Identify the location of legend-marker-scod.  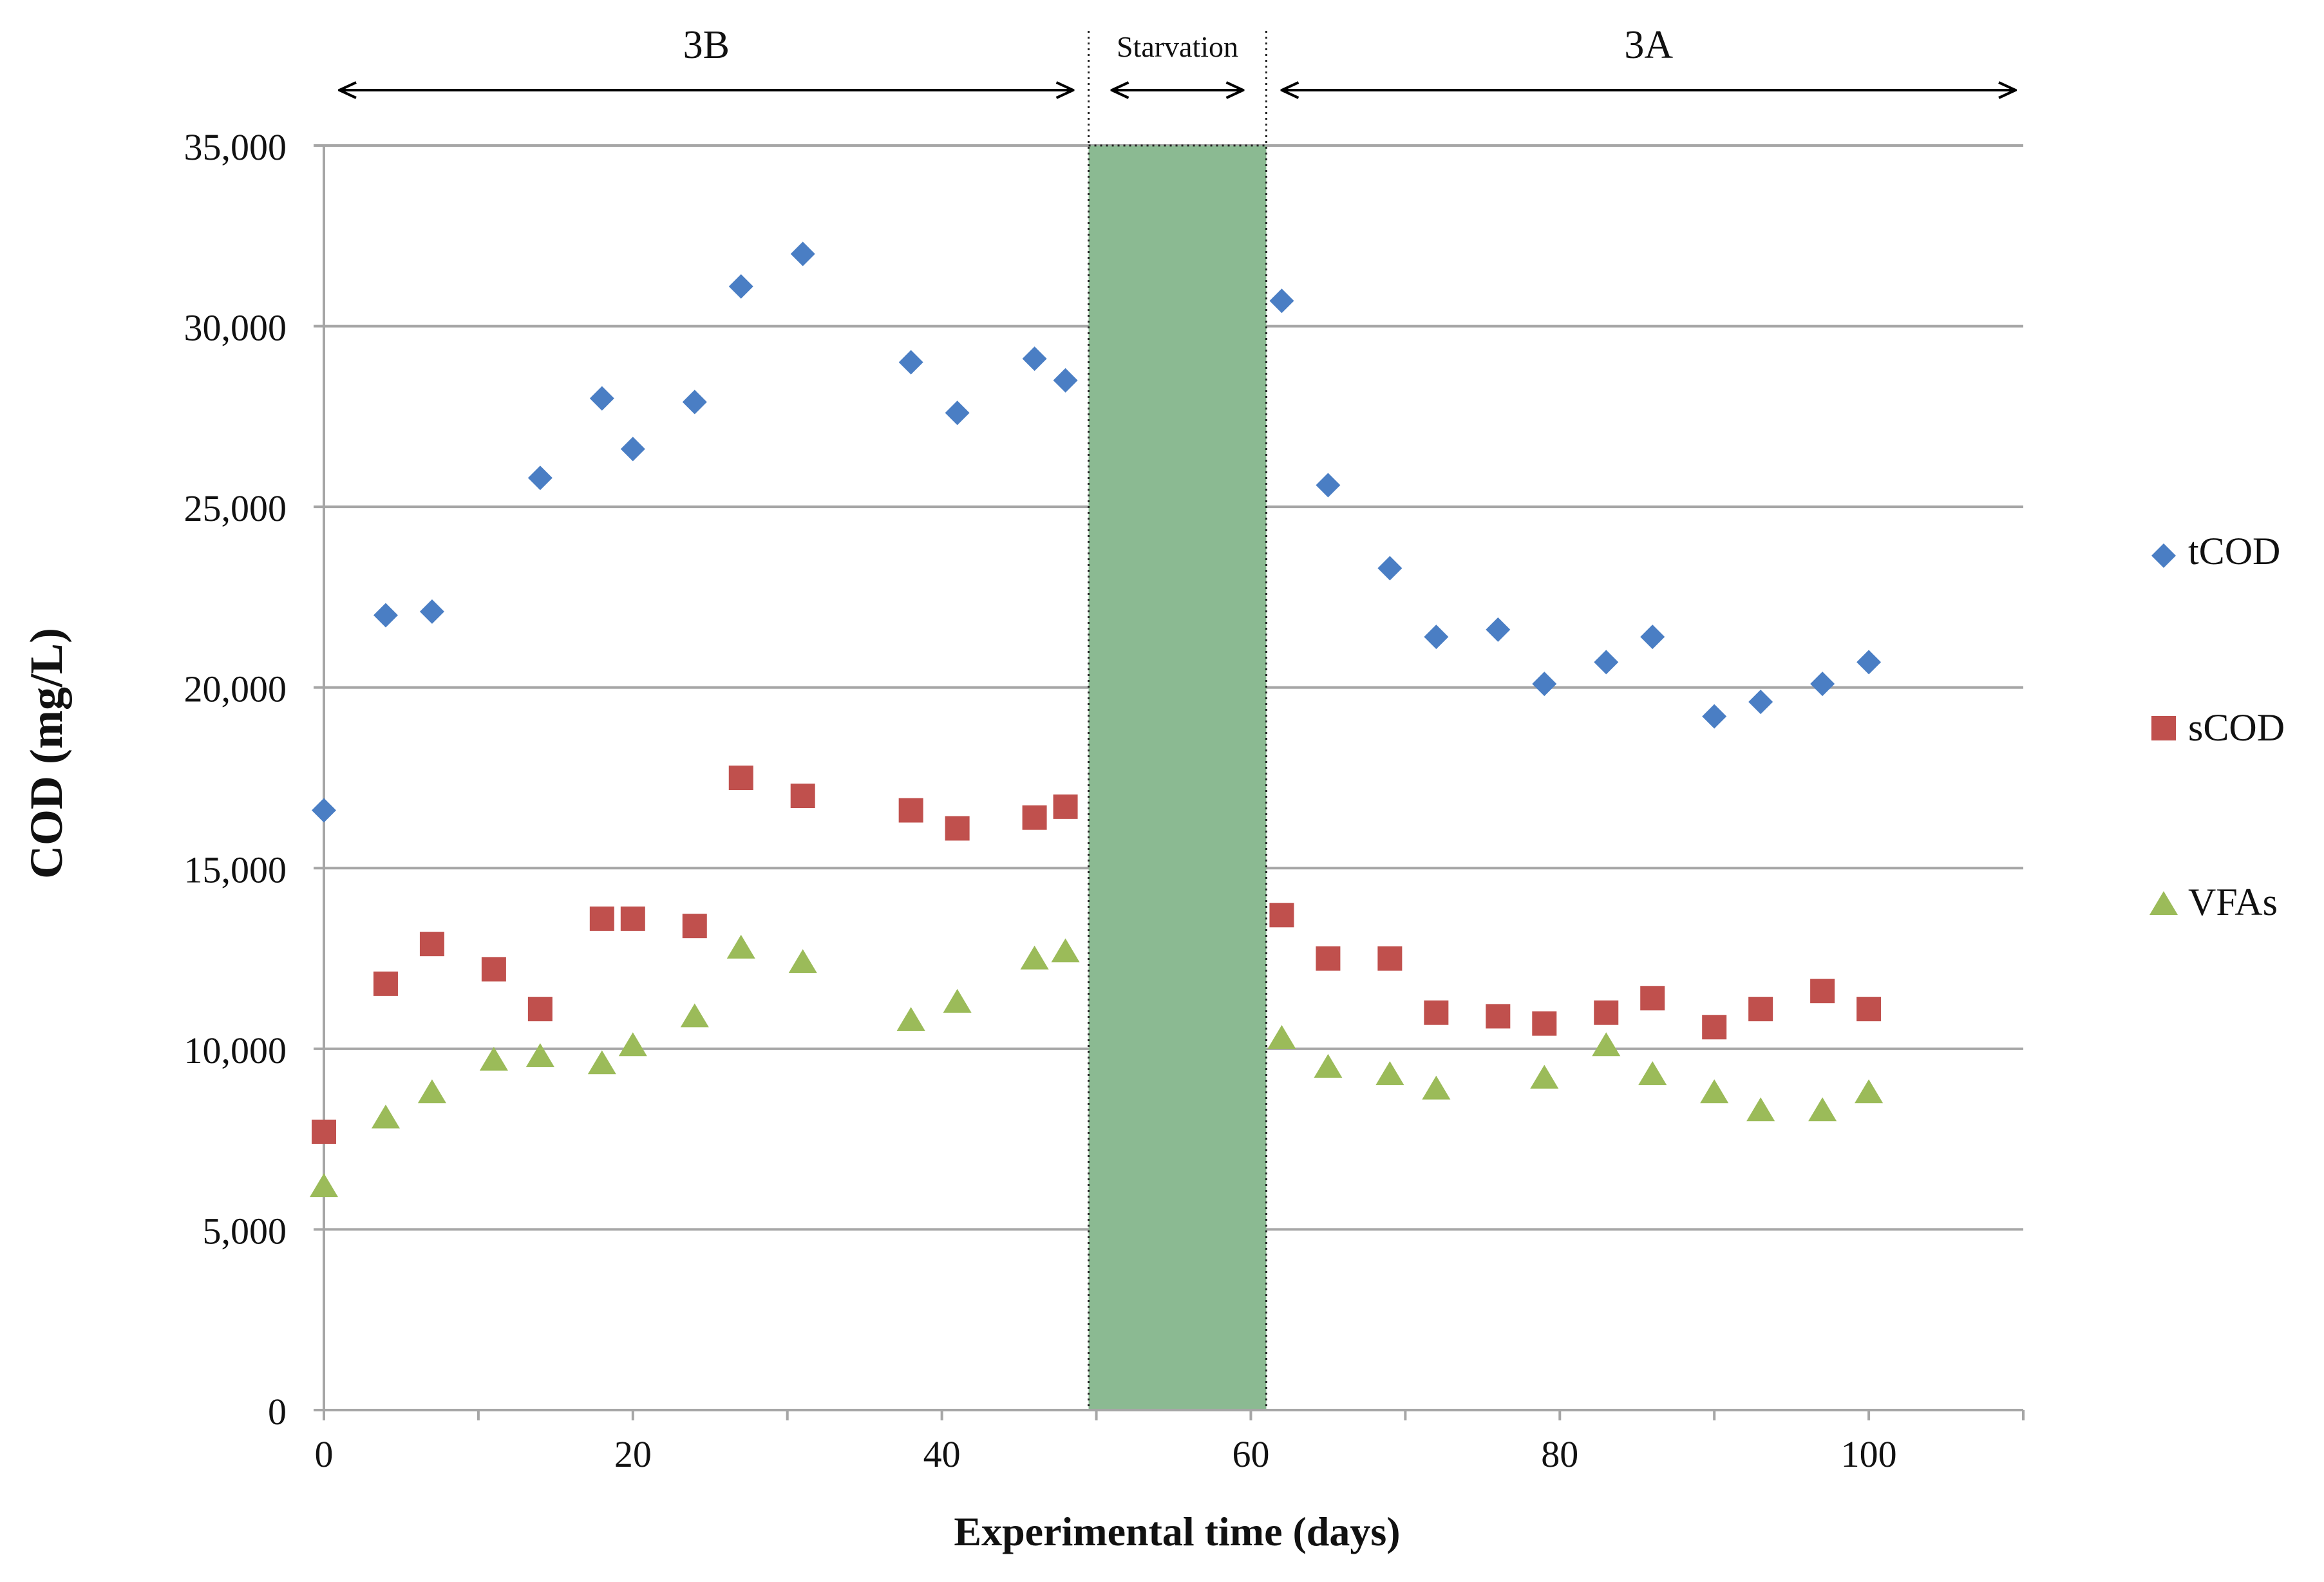
(2163, 728).